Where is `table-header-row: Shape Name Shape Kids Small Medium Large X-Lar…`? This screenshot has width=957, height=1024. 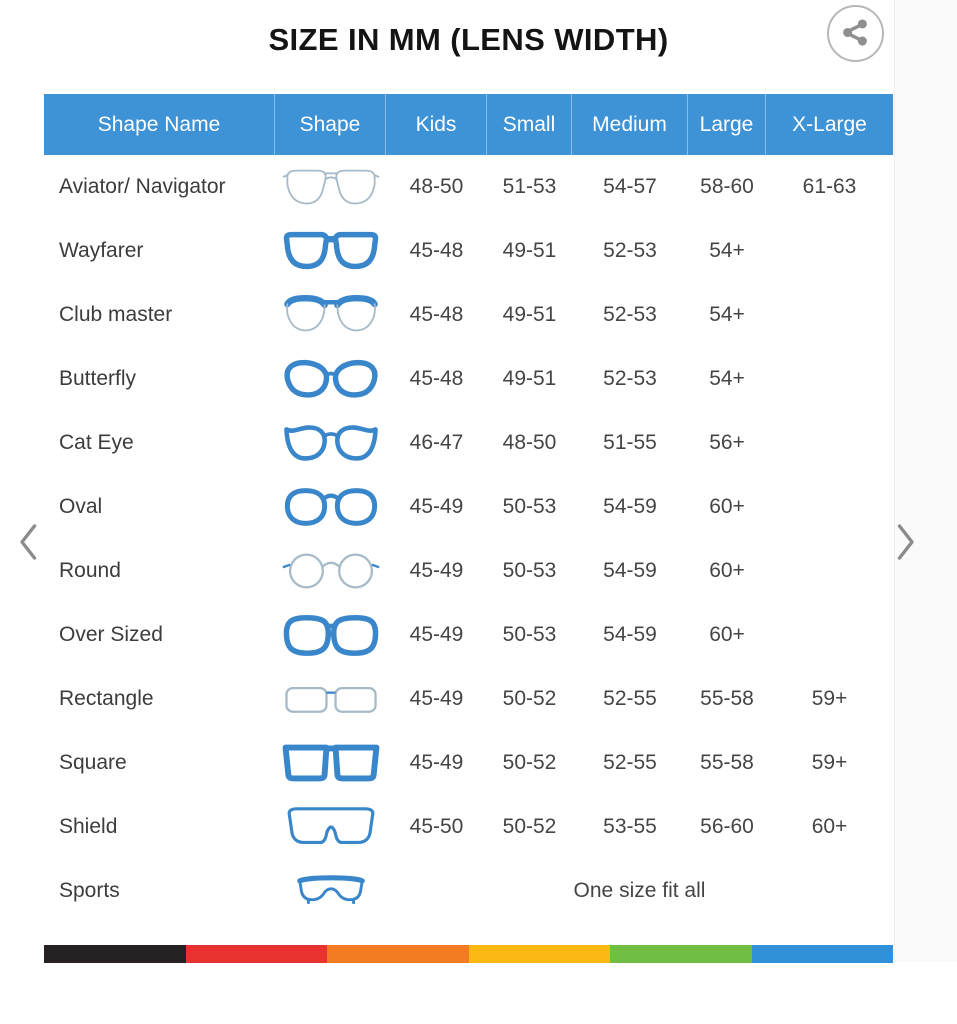
table-header-row: Shape Name Shape Kids Small Medium Large X-Lar… is located at coordinates (468, 124).